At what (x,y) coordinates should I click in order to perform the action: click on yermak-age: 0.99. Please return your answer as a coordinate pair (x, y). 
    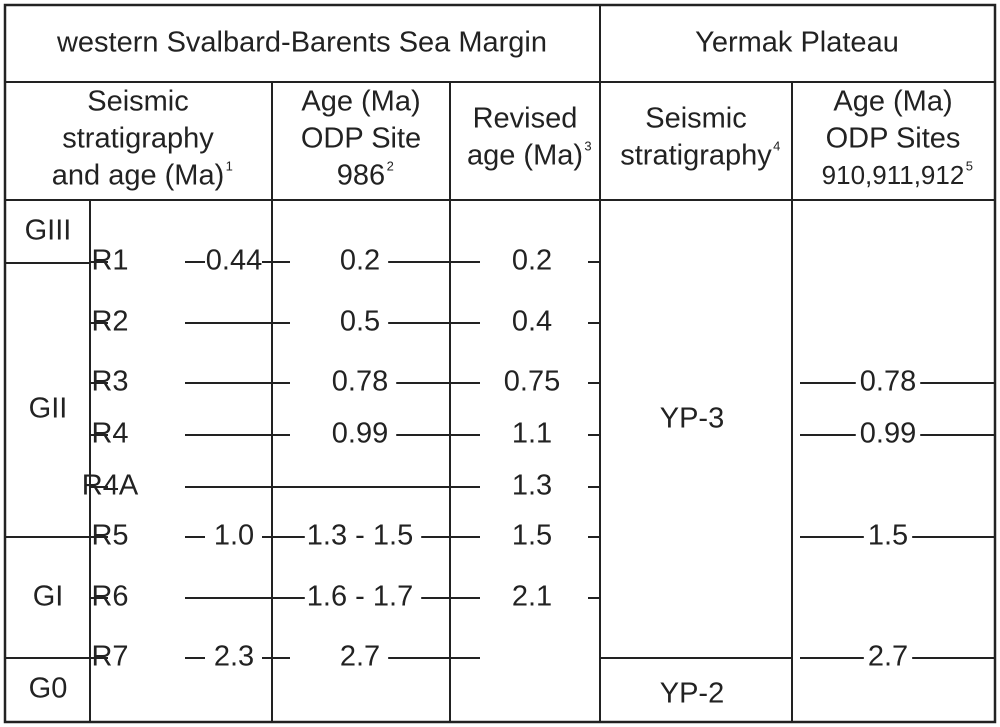
    Looking at the image, I should click on (888, 434).